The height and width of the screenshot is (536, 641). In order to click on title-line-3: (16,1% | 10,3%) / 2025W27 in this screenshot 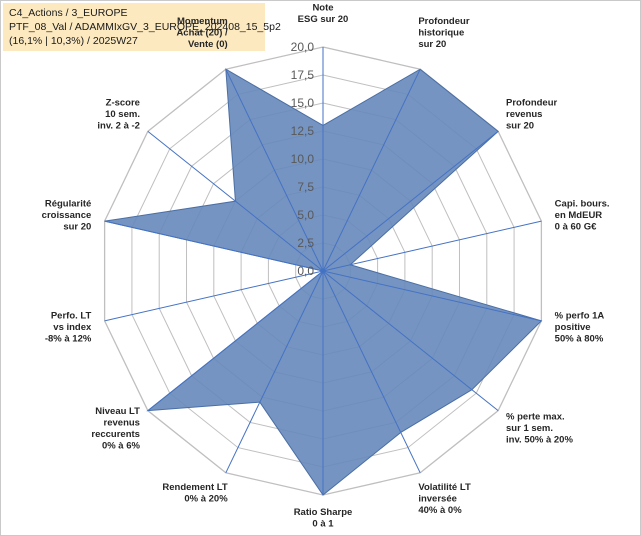, I will do `click(73, 41)`.